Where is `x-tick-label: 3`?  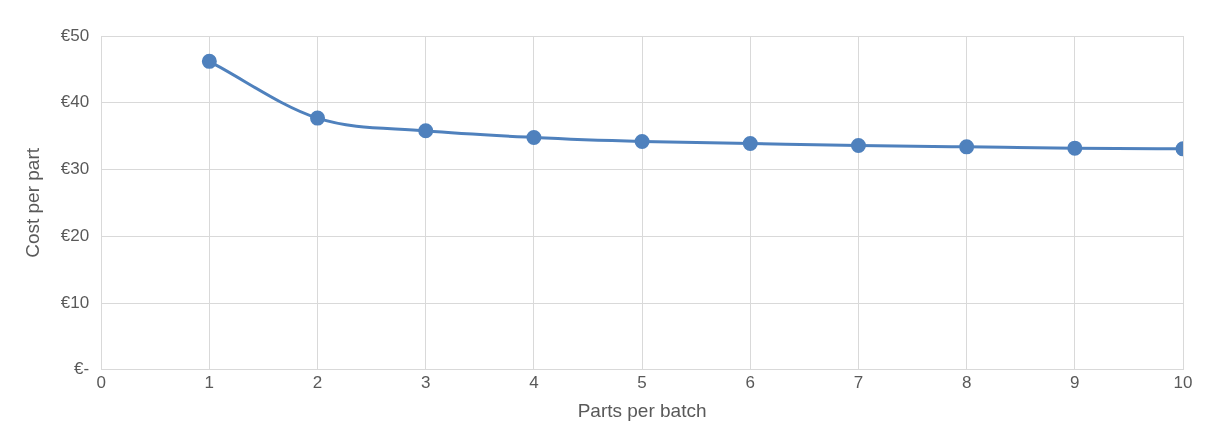
x-tick-label: 3 is located at coordinates (425, 382).